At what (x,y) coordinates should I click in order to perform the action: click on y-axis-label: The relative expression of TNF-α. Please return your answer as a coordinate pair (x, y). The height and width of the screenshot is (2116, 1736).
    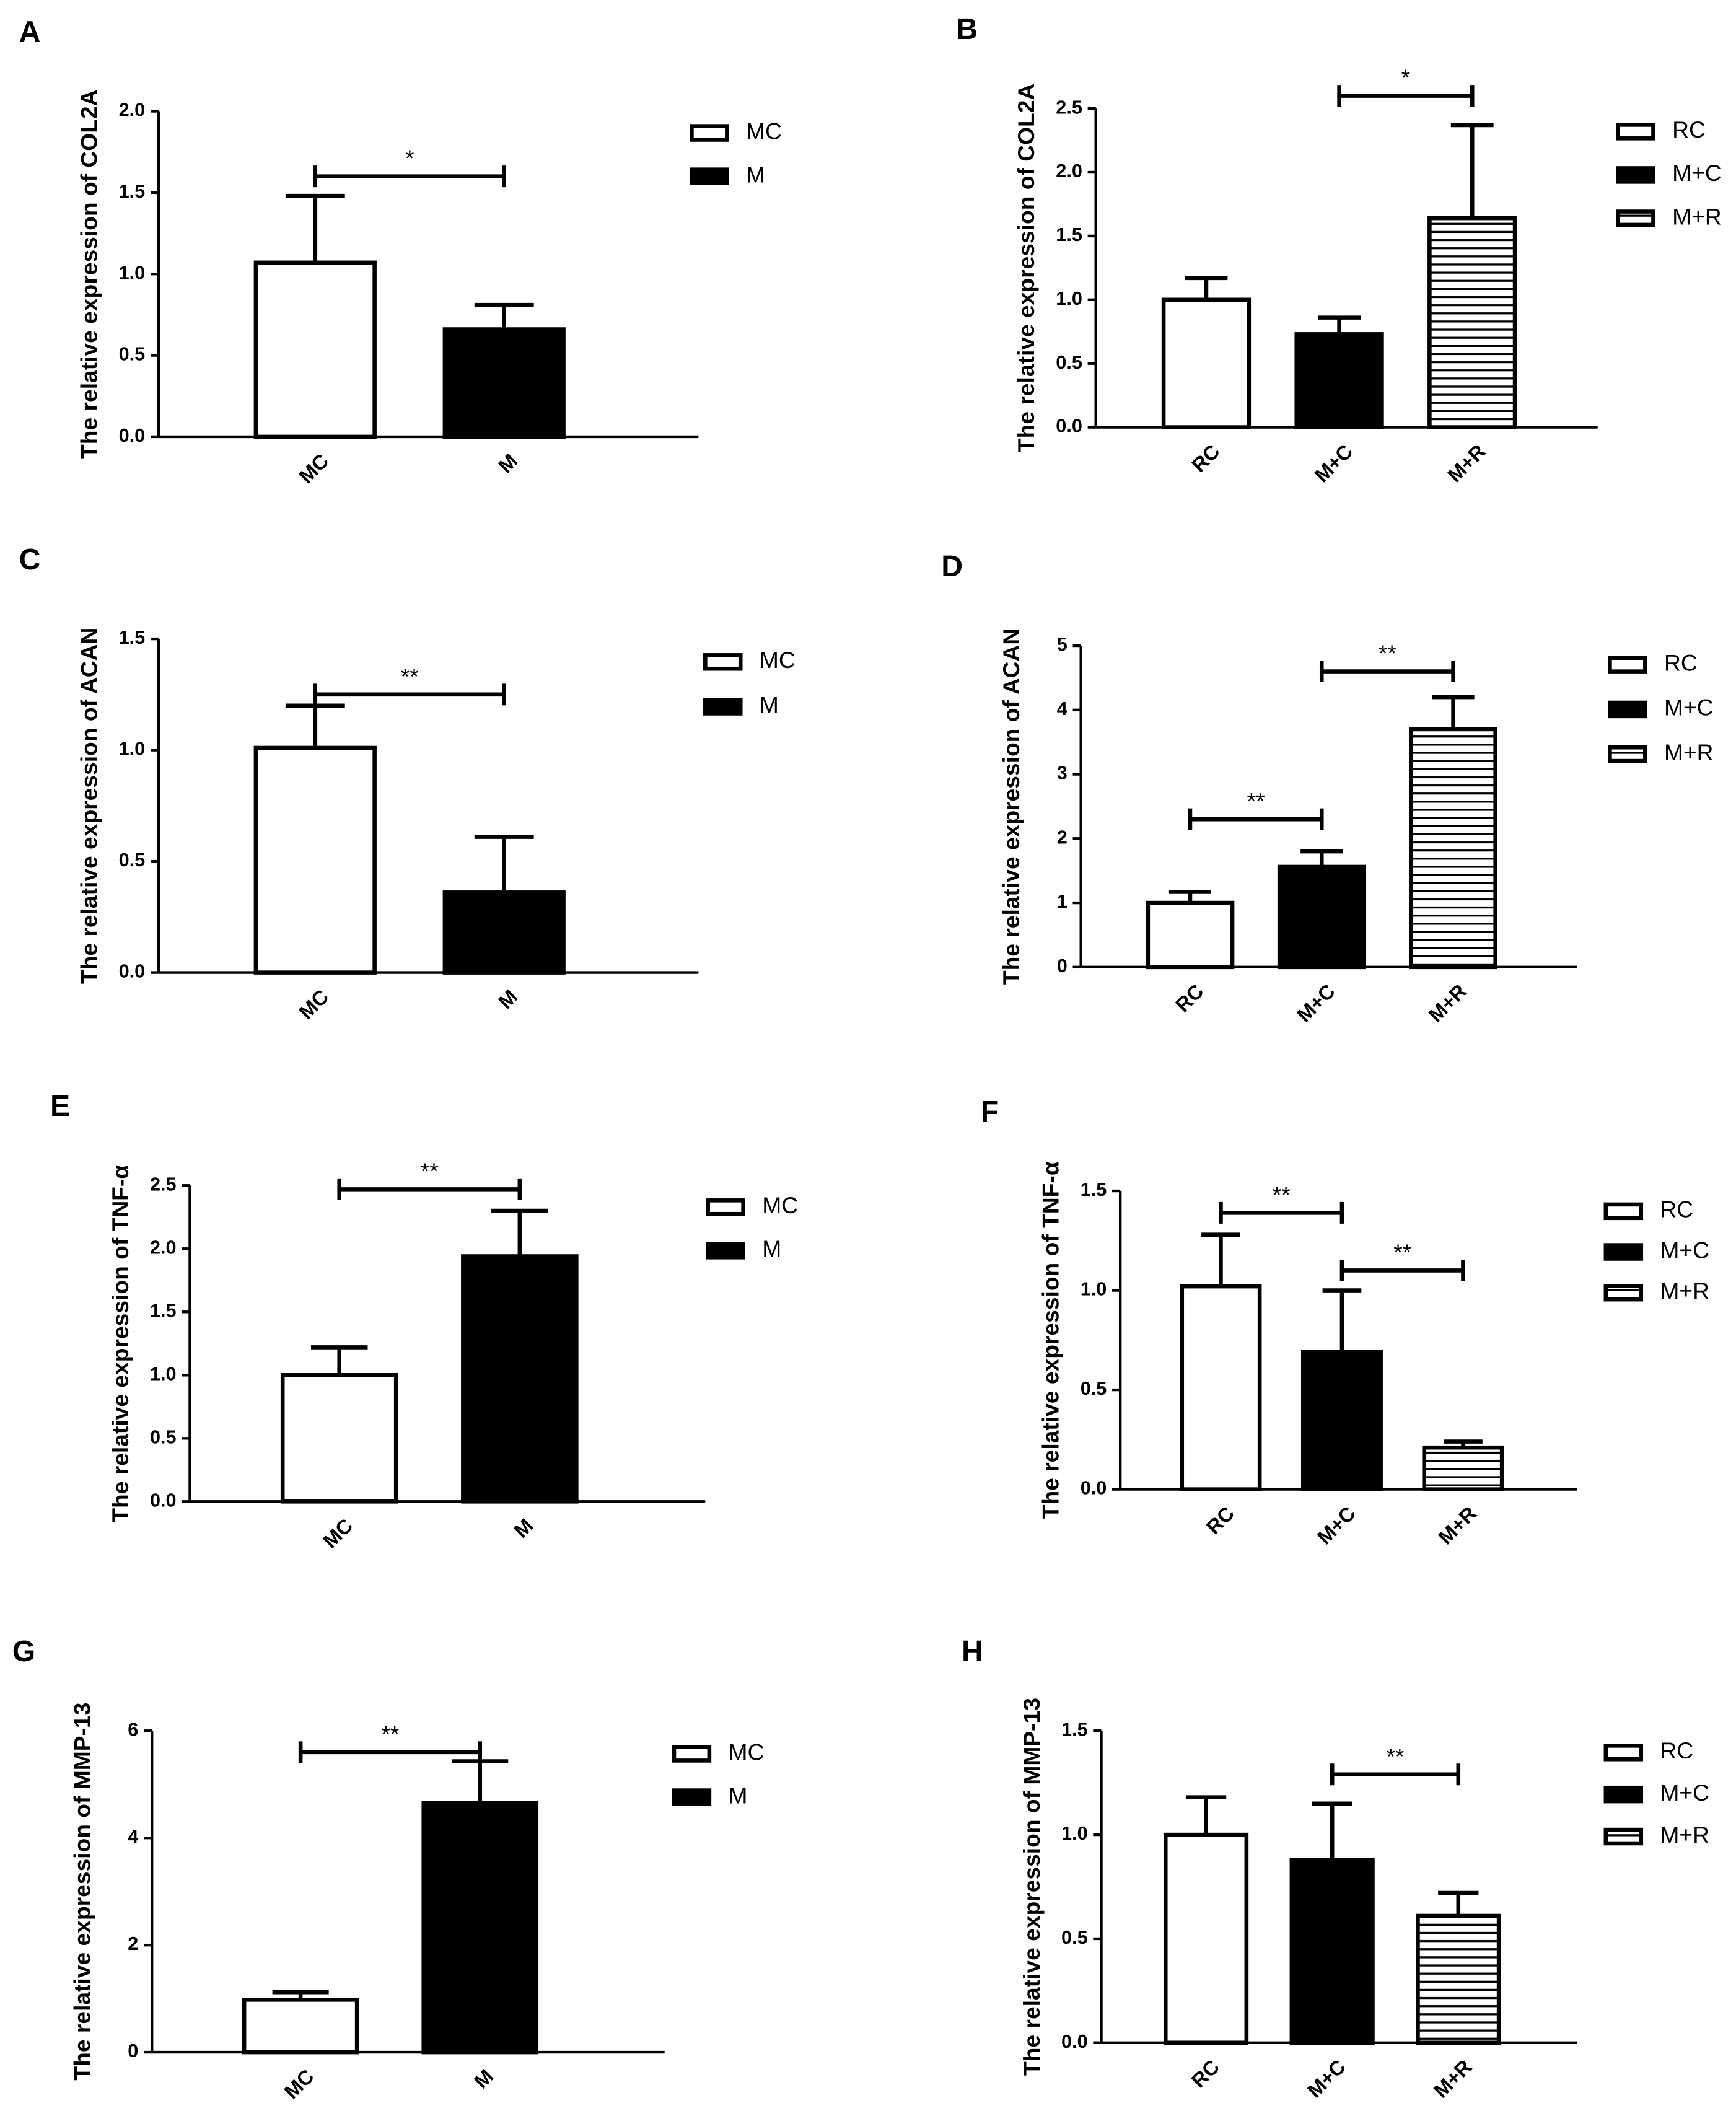
    Looking at the image, I should click on (120, 1343).